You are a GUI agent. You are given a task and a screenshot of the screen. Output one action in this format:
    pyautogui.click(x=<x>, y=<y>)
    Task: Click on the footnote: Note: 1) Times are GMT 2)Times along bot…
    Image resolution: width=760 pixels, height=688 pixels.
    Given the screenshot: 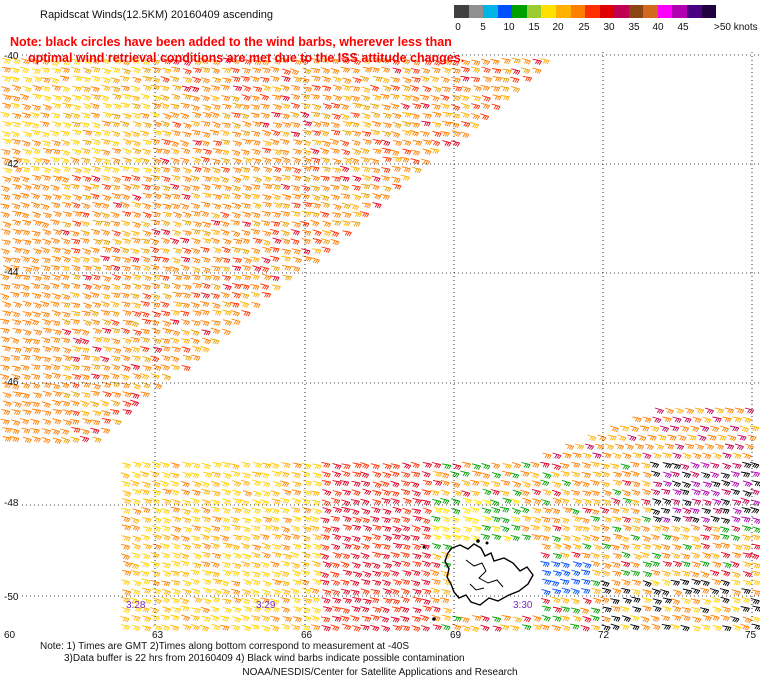 What is the action you would take?
    pyautogui.click(x=252, y=653)
    